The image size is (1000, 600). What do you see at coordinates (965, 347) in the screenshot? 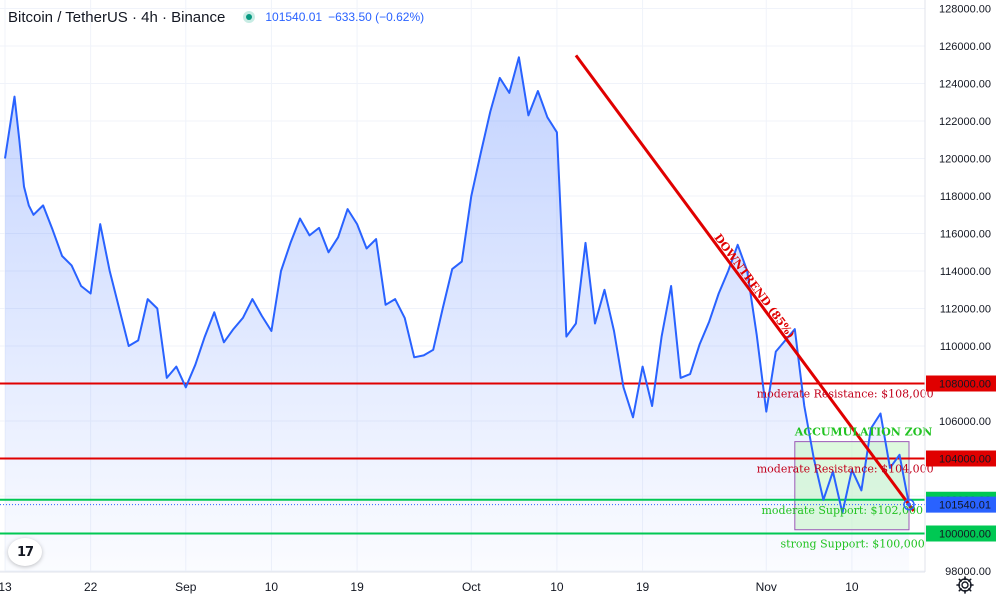
I see `price-tick-label: 110000.00` at bounding box center [965, 347].